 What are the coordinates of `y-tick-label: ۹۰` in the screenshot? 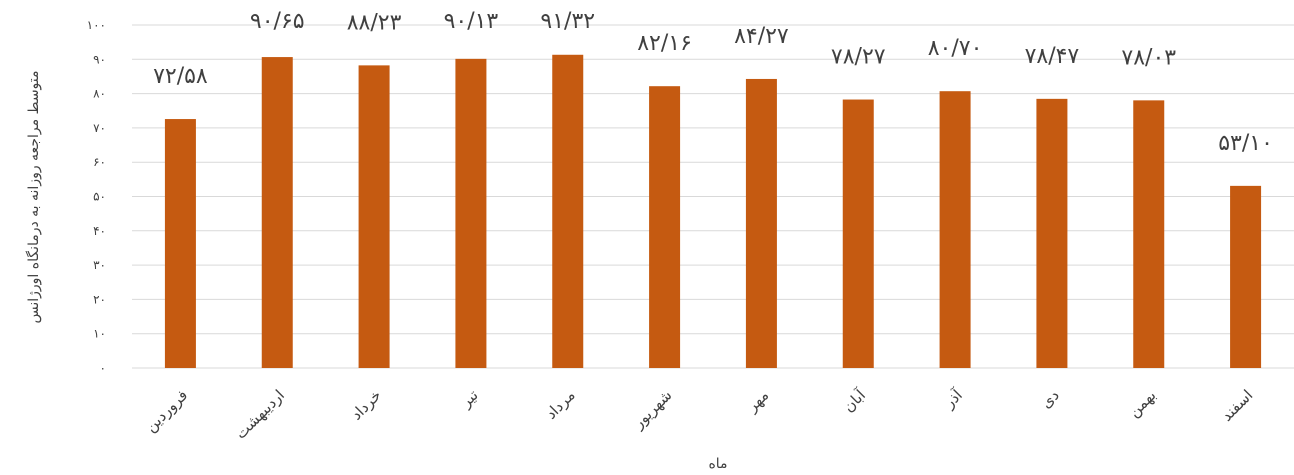 It's located at (99, 59).